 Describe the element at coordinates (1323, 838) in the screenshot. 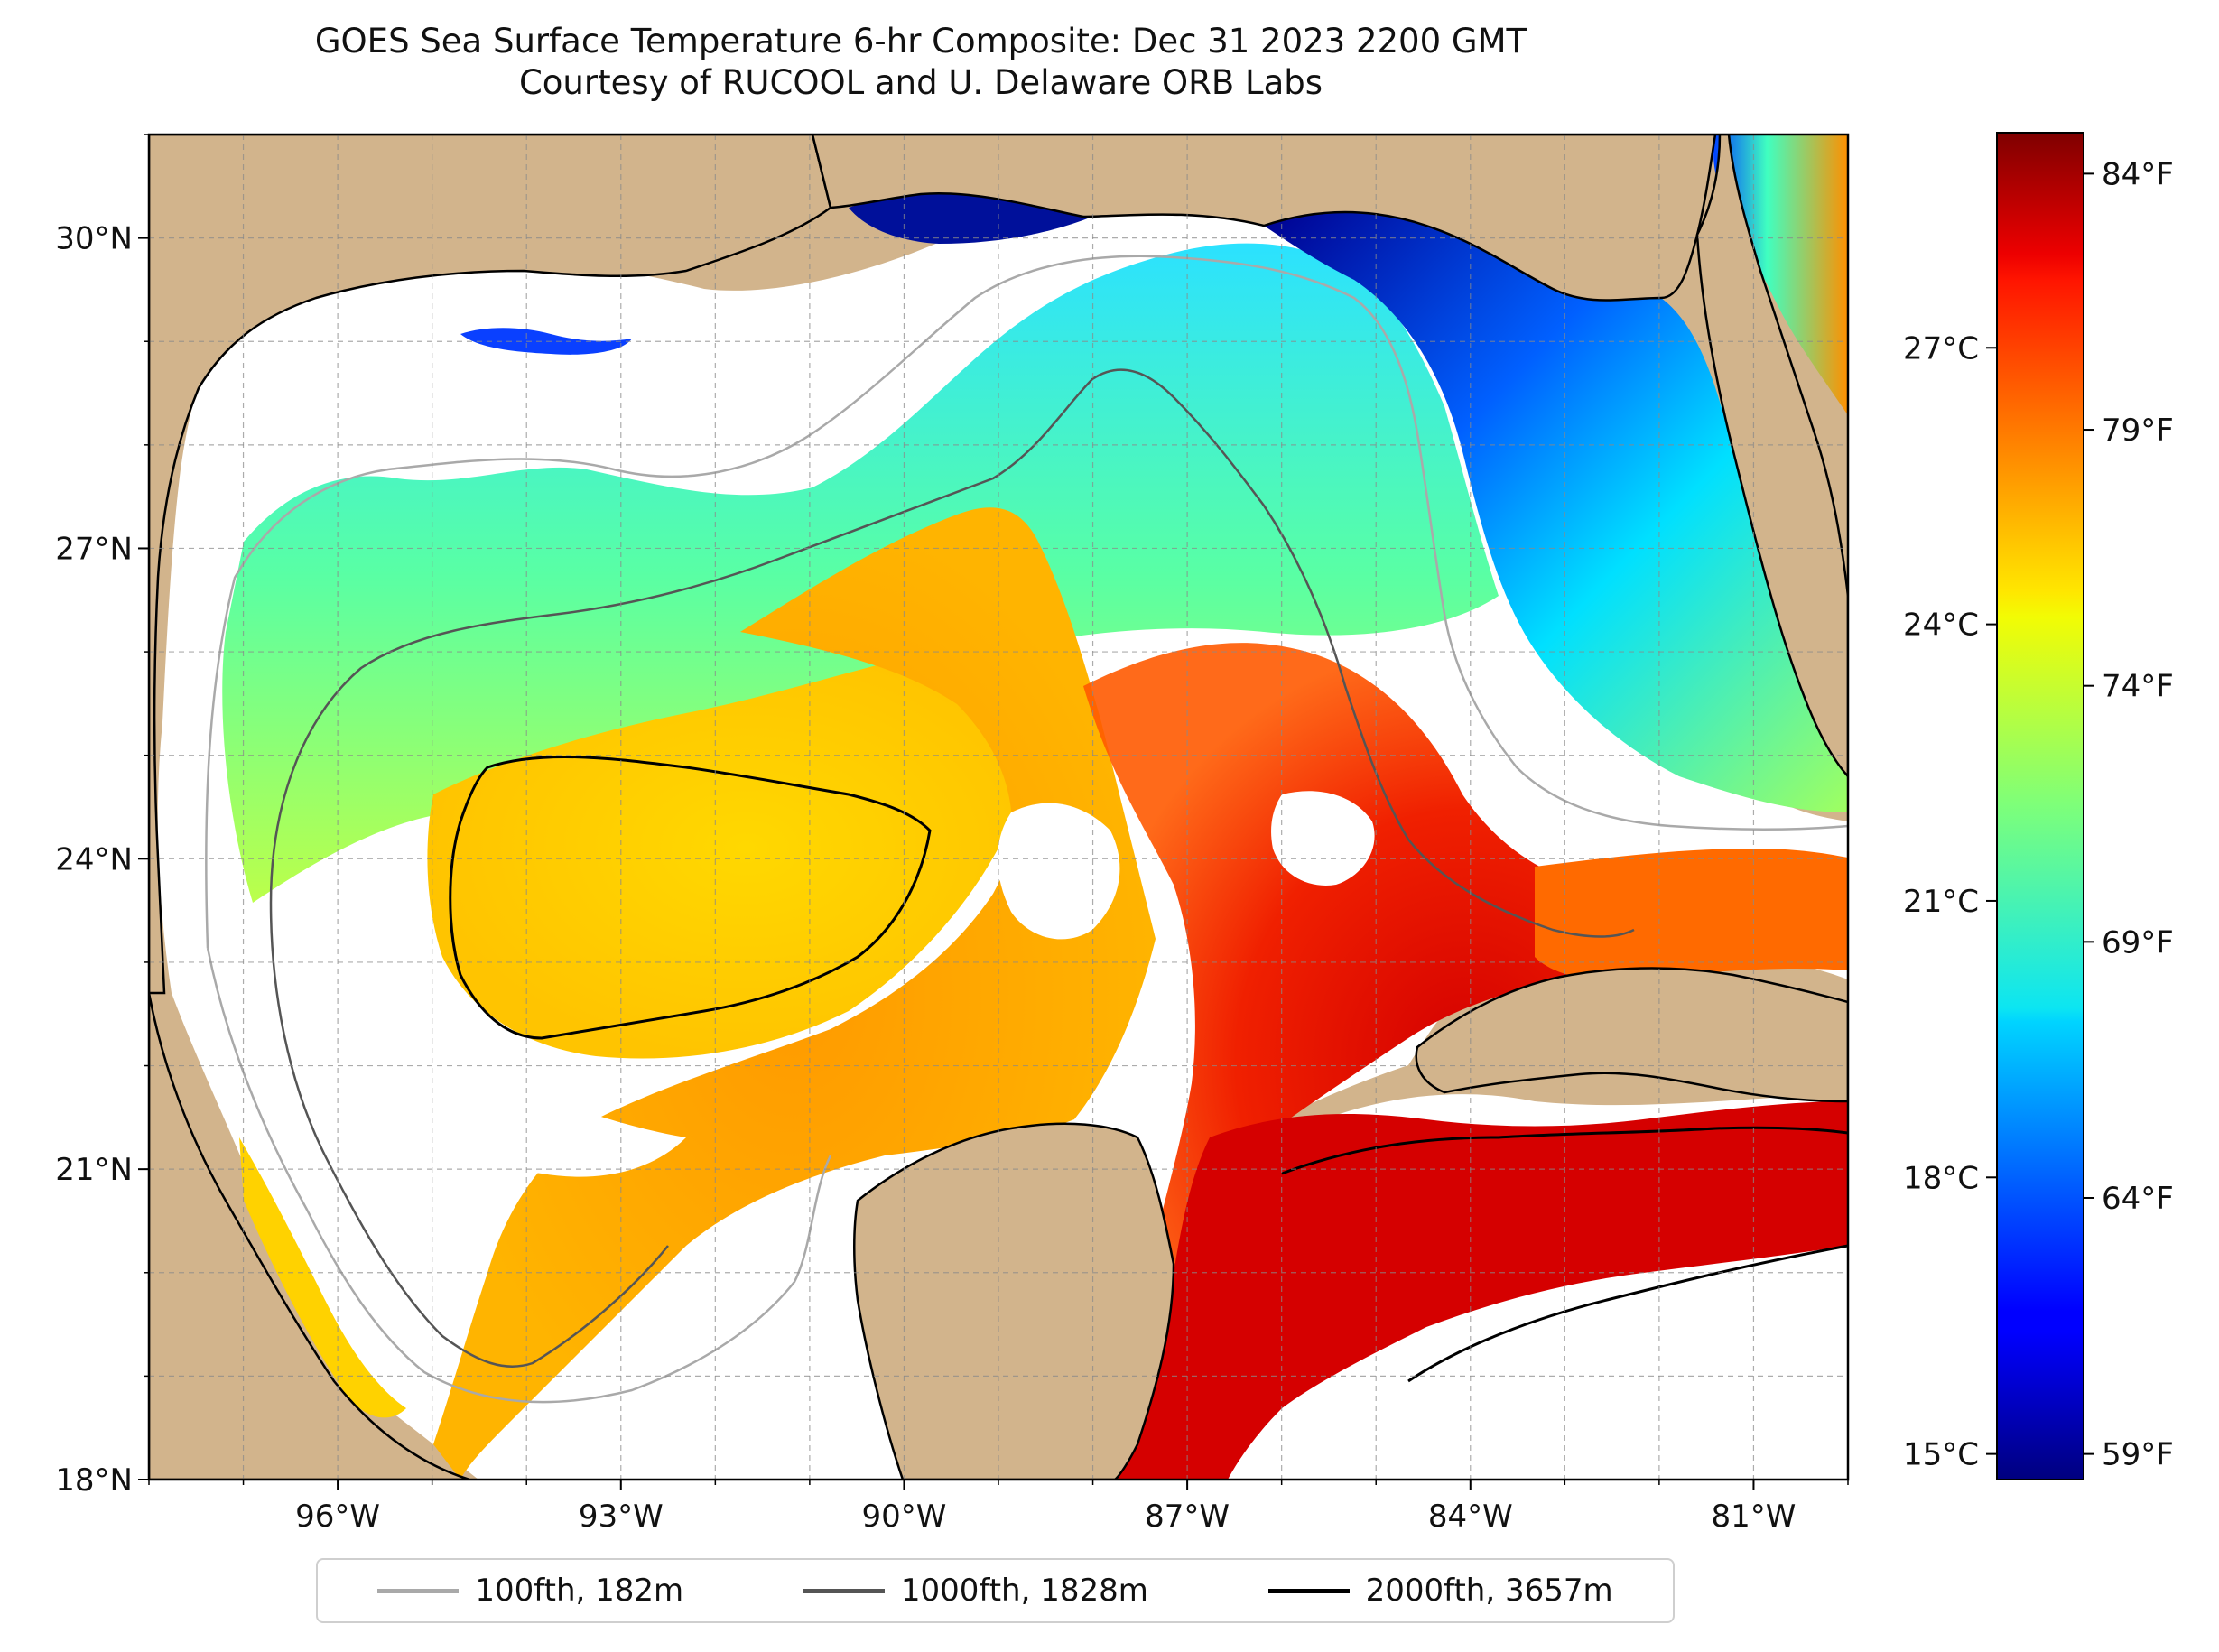

I see `nodata-hole-east` at that location.